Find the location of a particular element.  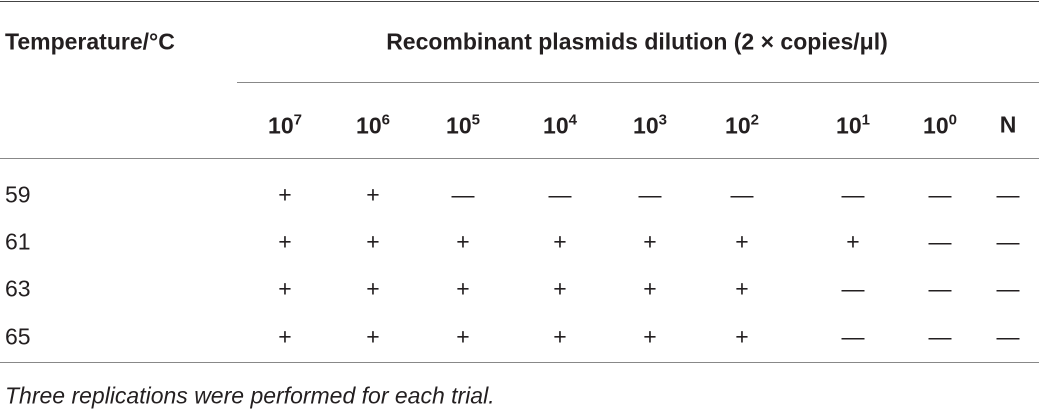

column-header: 101 is located at coordinates (853, 125).